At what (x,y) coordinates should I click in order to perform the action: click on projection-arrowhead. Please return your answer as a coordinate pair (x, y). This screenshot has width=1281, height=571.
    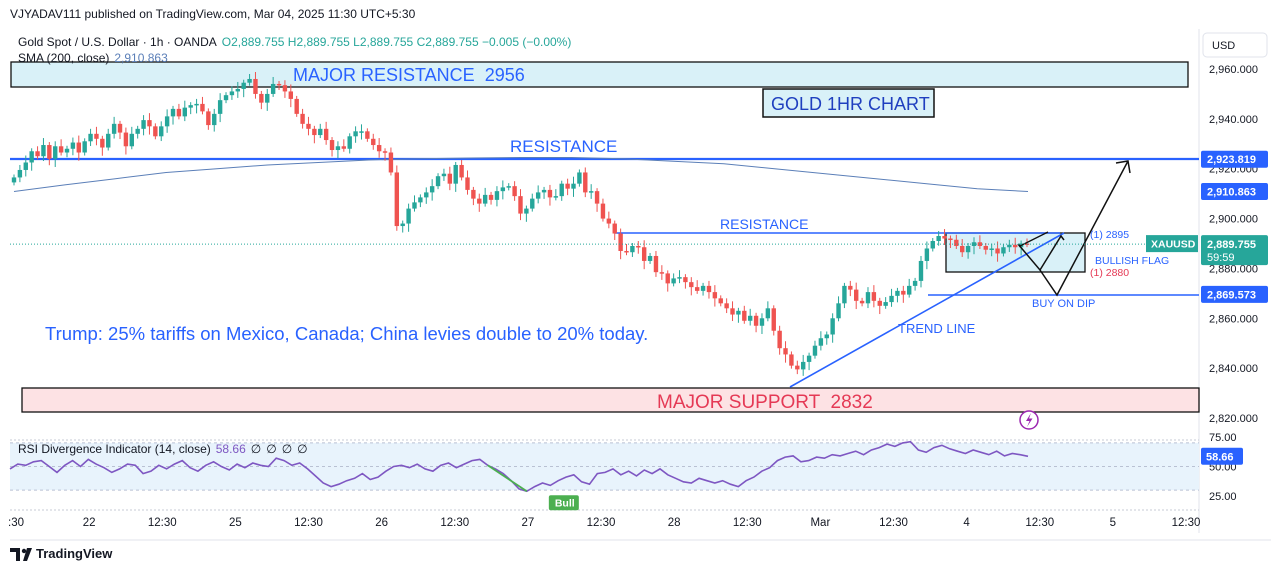
    Looking at the image, I should click on (1123, 167).